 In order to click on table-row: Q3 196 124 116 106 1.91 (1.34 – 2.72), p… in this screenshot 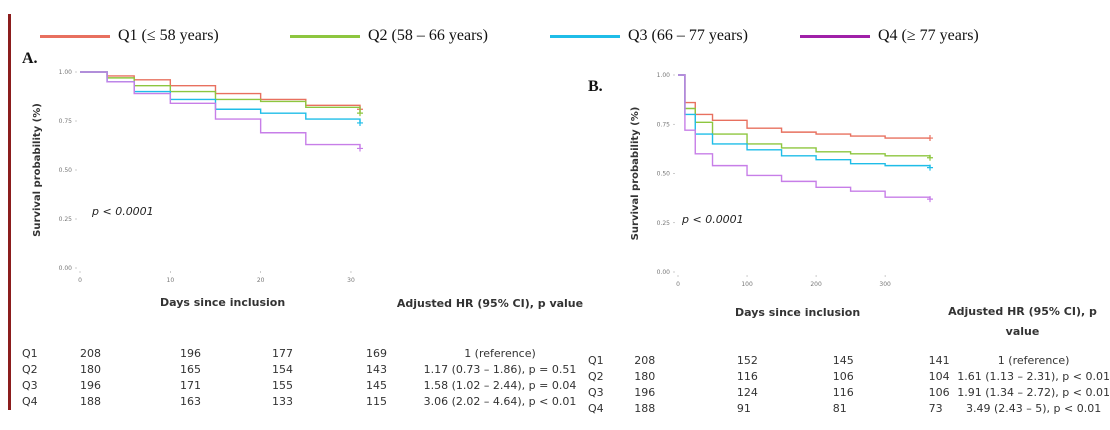, I will do `click(849, 392)`.